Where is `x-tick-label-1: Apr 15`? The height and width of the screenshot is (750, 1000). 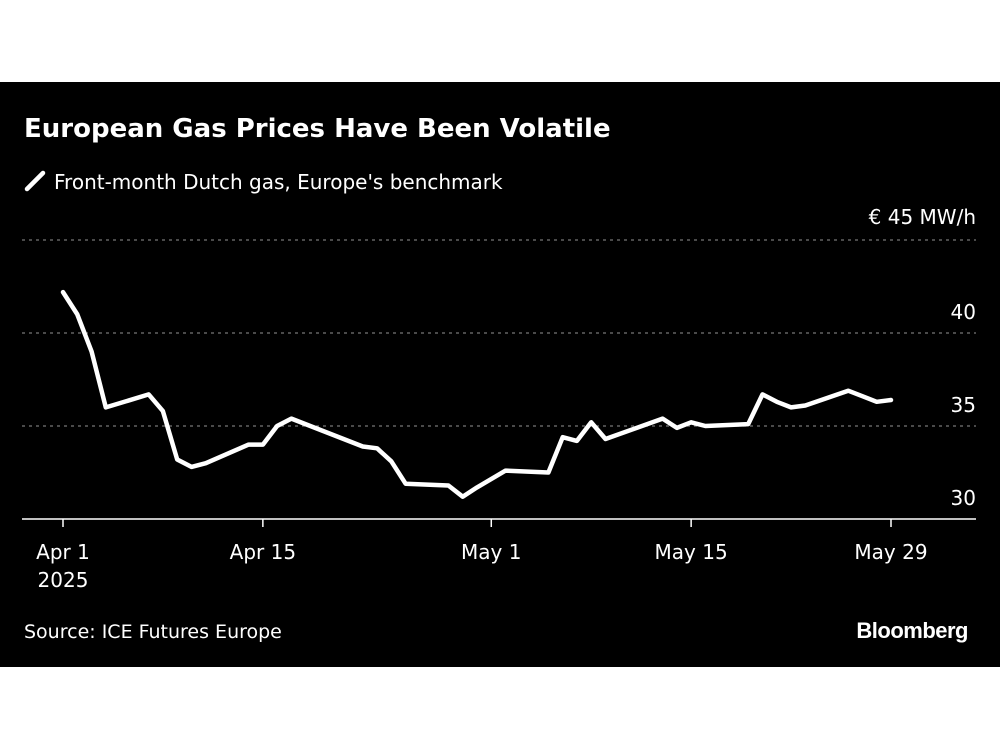
x-tick-label-1: Apr 15 is located at coordinates (263, 552).